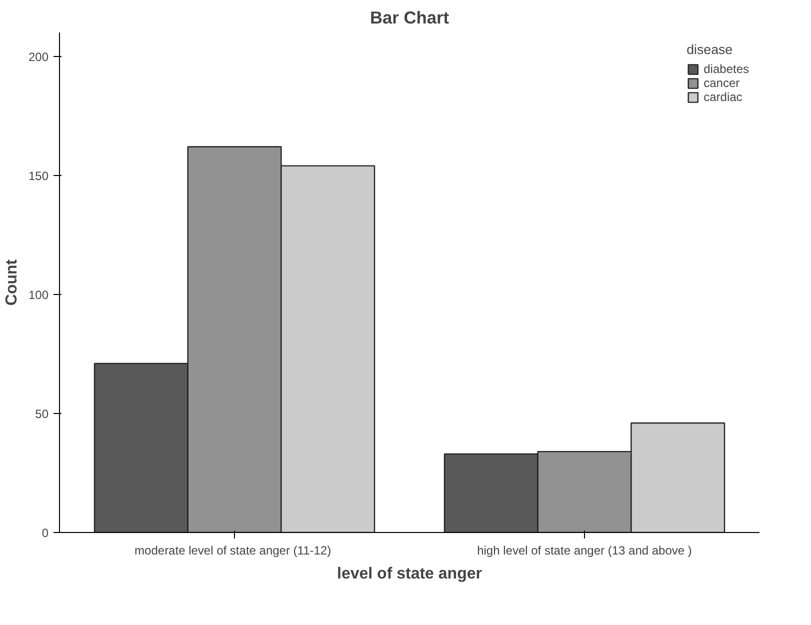 The height and width of the screenshot is (625, 811). Describe the element at coordinates (38, 57) in the screenshot. I see `y-tick-label: 200` at that location.